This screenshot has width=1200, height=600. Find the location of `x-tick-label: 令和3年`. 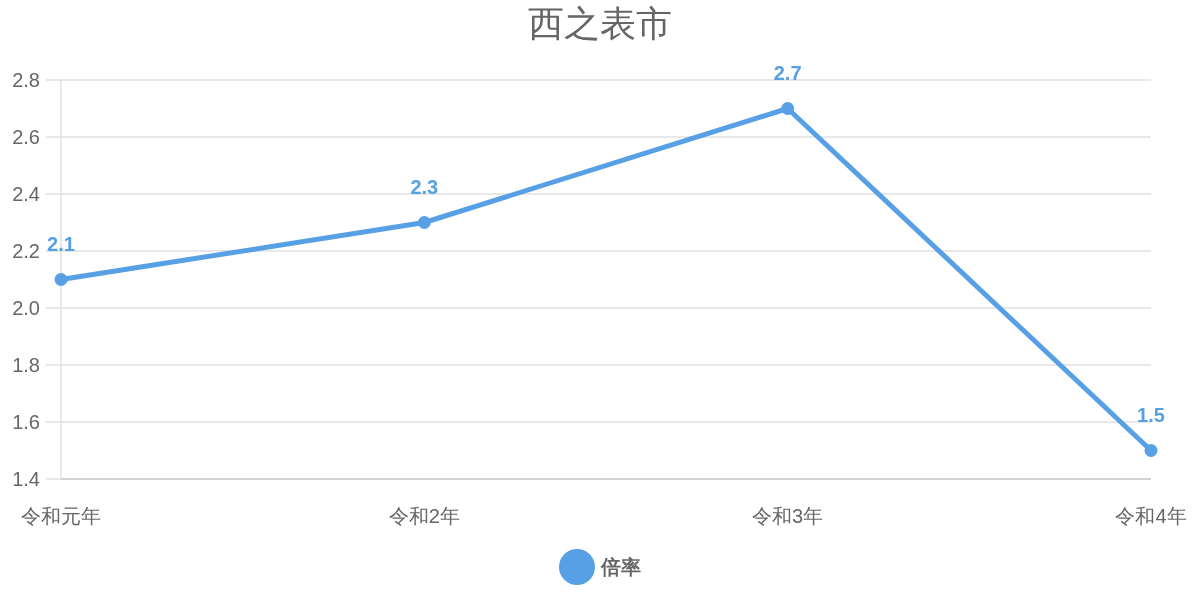

x-tick-label: 令和3年 is located at coordinates (788, 516).